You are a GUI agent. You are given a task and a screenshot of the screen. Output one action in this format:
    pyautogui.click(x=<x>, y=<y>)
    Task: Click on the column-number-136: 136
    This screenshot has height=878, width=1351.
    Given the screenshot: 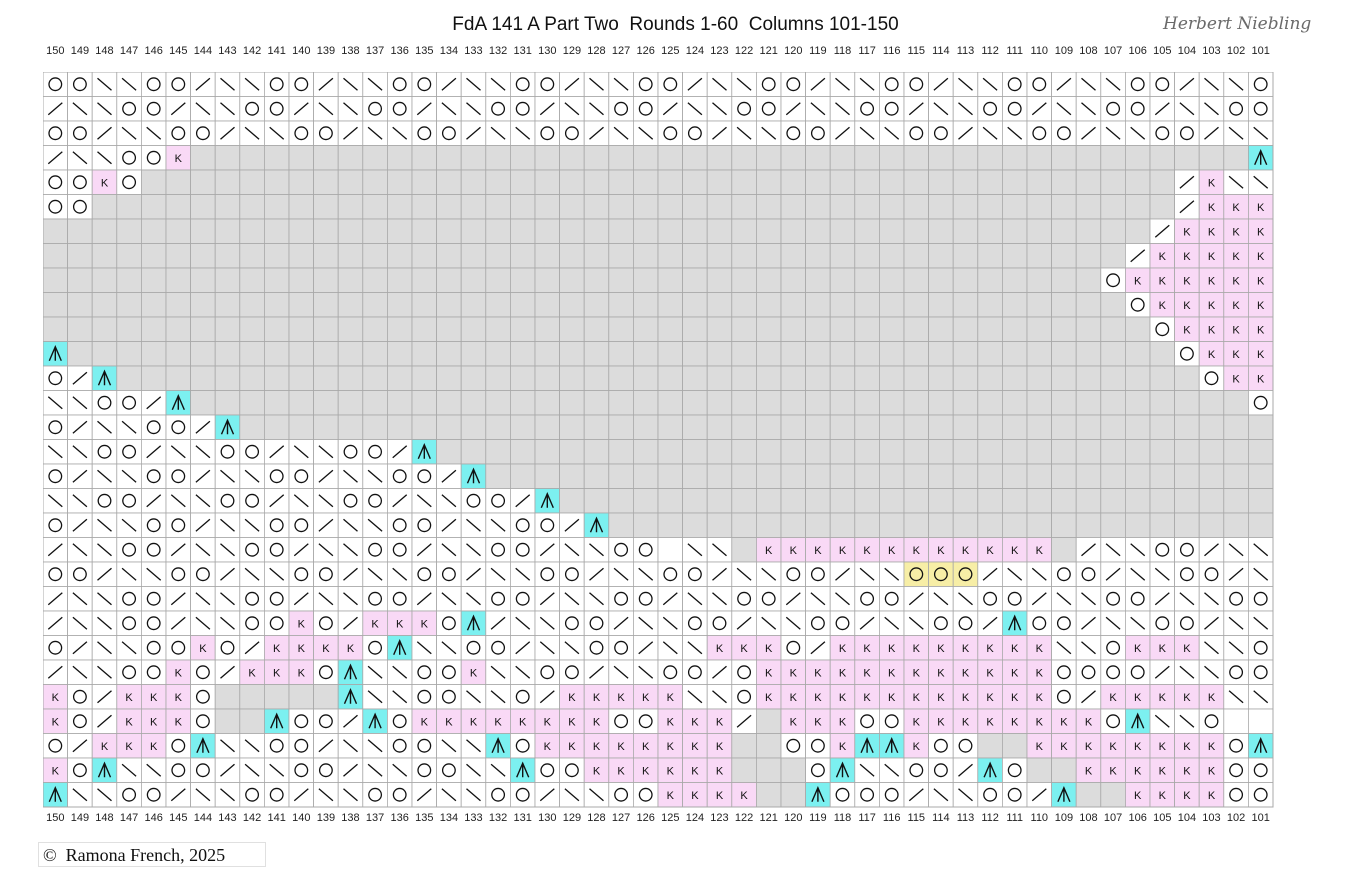 What is the action you would take?
    pyautogui.click(x=399, y=51)
    